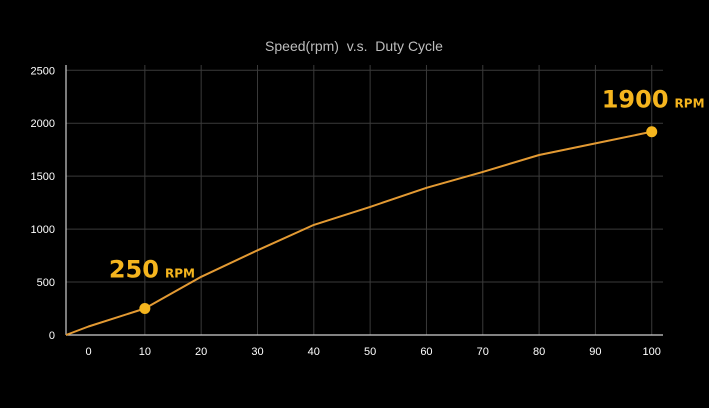 The width and height of the screenshot is (709, 408). I want to click on annotation-label-250: 250 RPM, so click(152, 270).